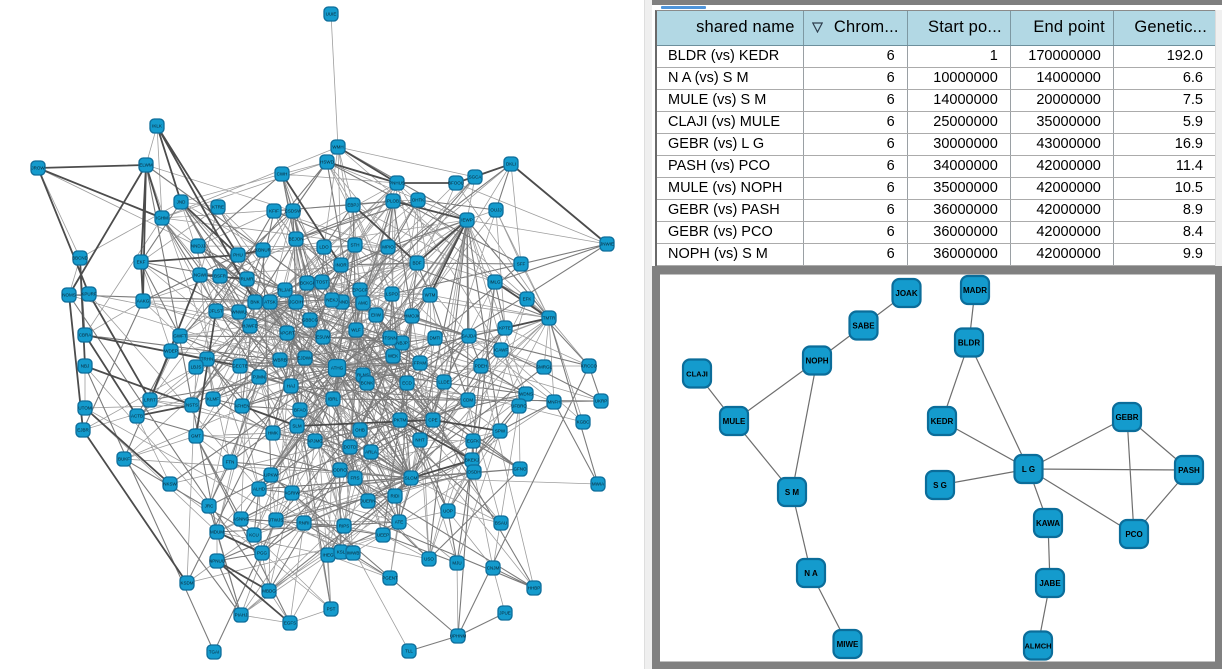  Describe the element at coordinates (341, 265) in the screenshot. I see `svg-text: INOR` at that location.